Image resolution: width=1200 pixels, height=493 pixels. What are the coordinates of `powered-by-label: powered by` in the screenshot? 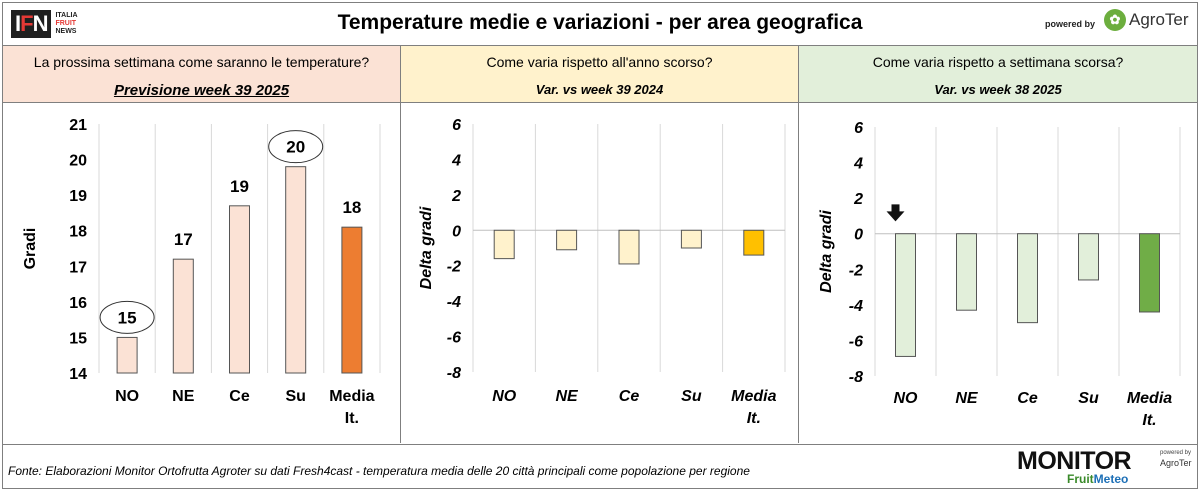 It's located at (1070, 24).